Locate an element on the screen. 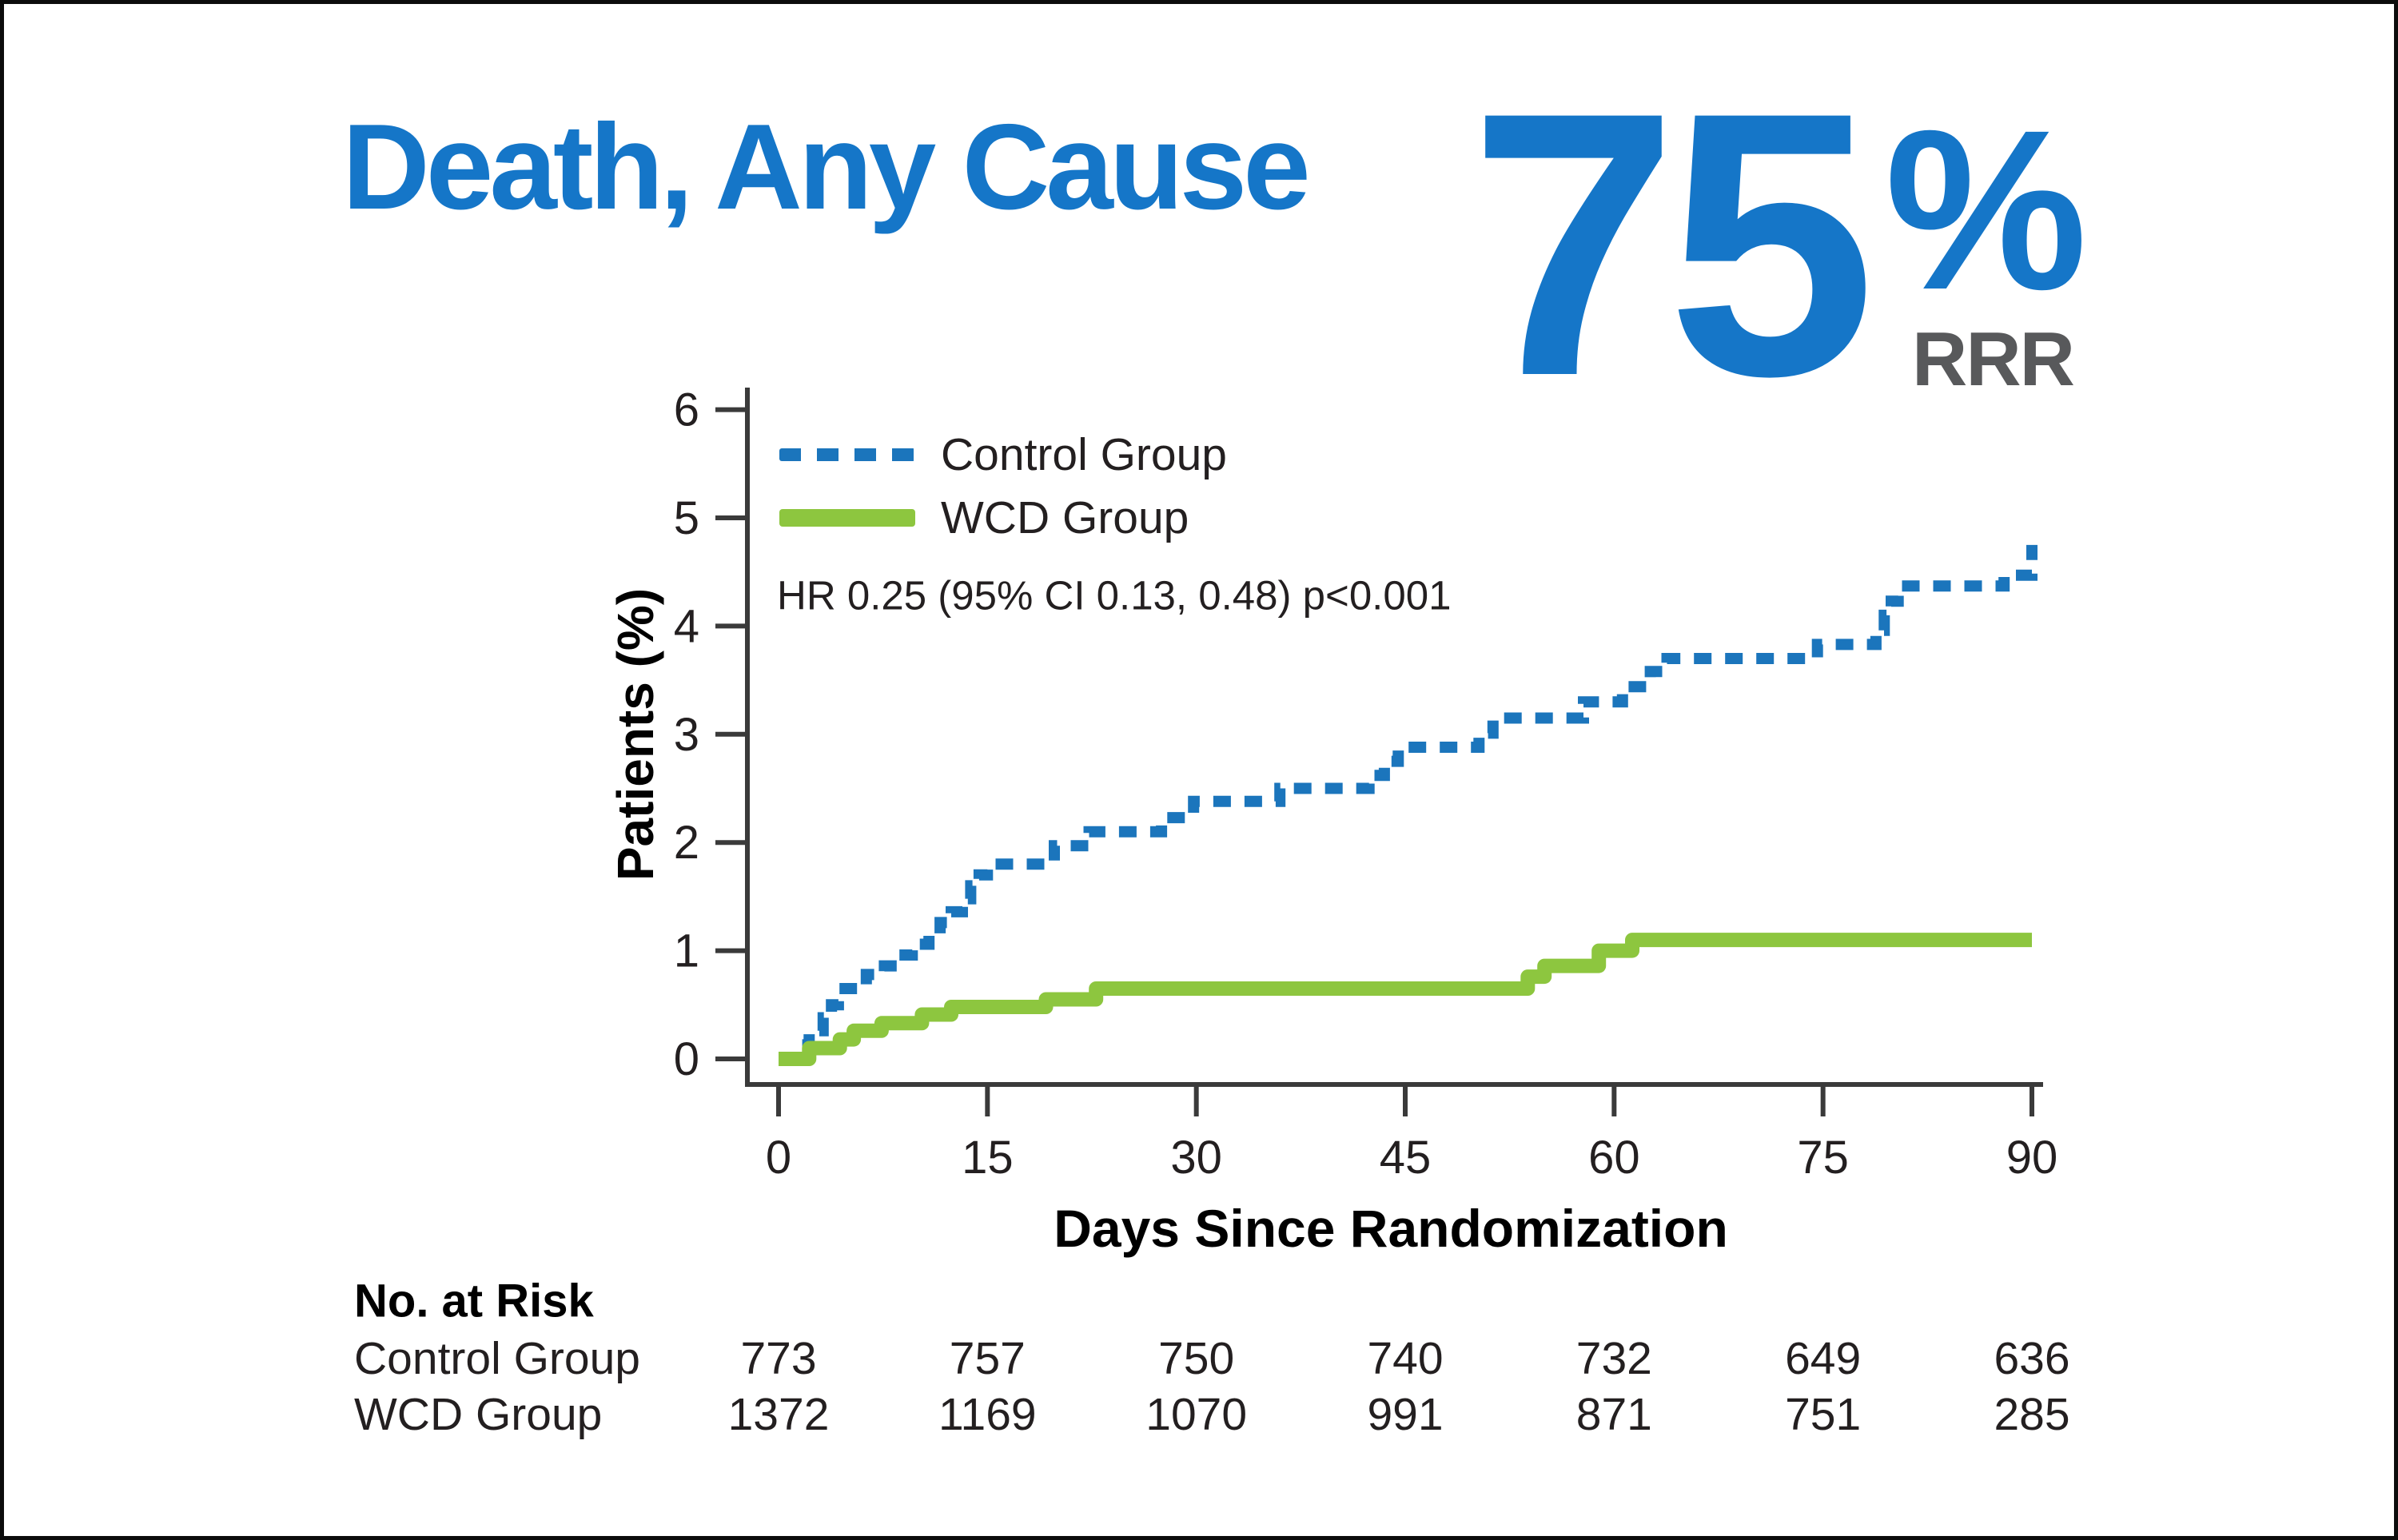 The image size is (2398, 1540). stat-percent-sign: % is located at coordinates (1986, 210).